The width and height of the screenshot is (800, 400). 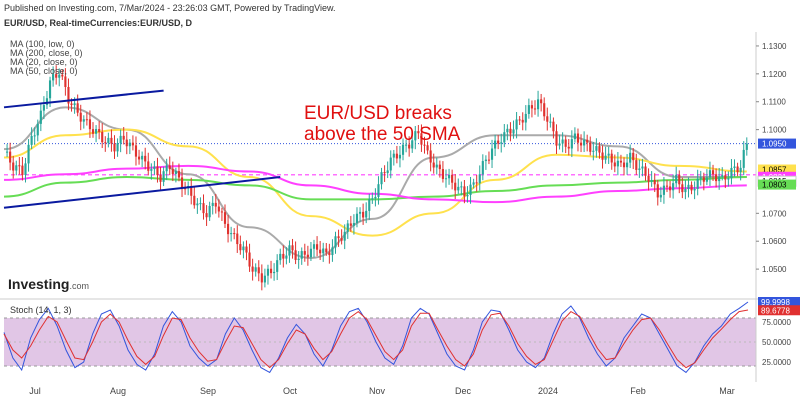 What do you see at coordinates (42, 44) in the screenshot?
I see `ma-legend-100: MA (100, low, 0)` at bounding box center [42, 44].